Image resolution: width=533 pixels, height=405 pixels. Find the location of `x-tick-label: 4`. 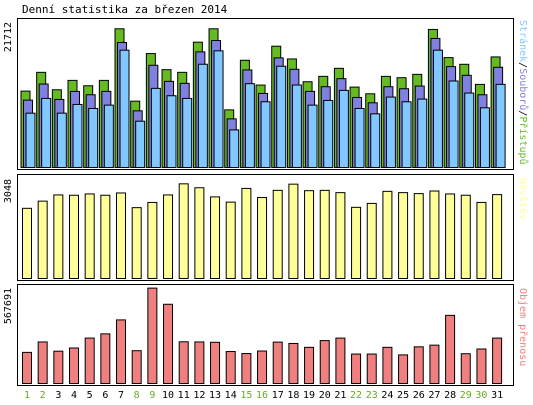

x-tick-label: 4 is located at coordinates (74, 395).